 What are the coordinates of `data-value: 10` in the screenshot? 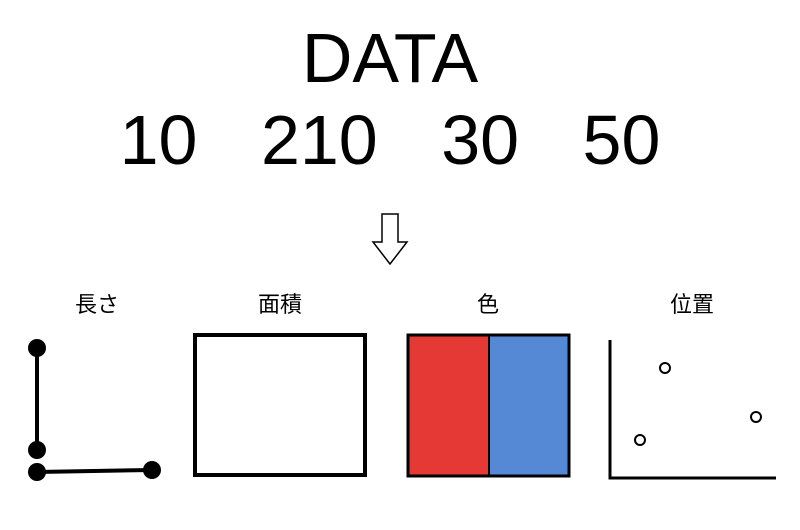 It's located at (158, 140).